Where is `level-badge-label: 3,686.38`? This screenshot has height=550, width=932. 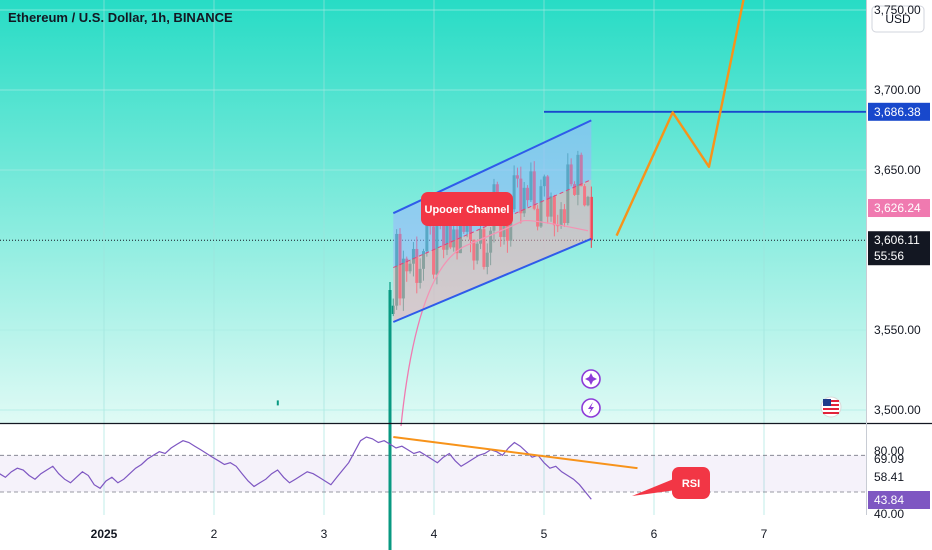
level-badge-label: 3,686.38 is located at coordinates (897, 112).